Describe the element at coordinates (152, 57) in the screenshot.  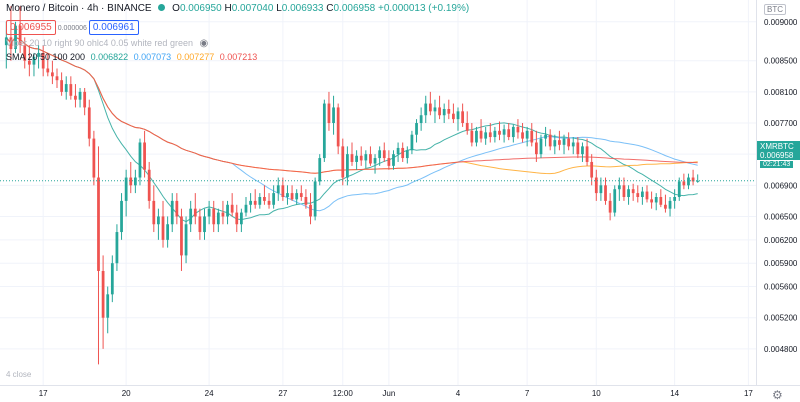
I see `sma50-value: 0.007073` at that location.